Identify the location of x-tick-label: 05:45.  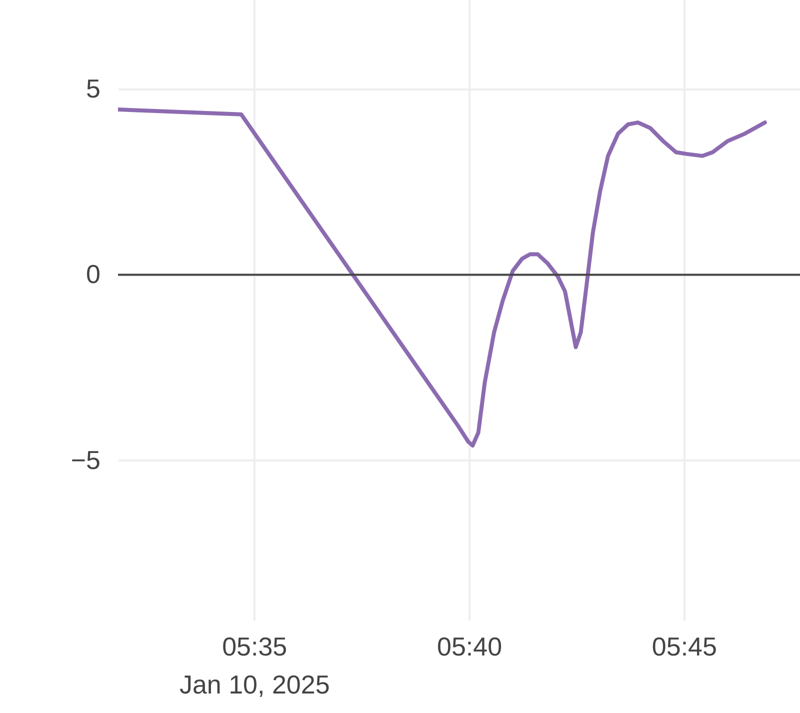
(684, 647).